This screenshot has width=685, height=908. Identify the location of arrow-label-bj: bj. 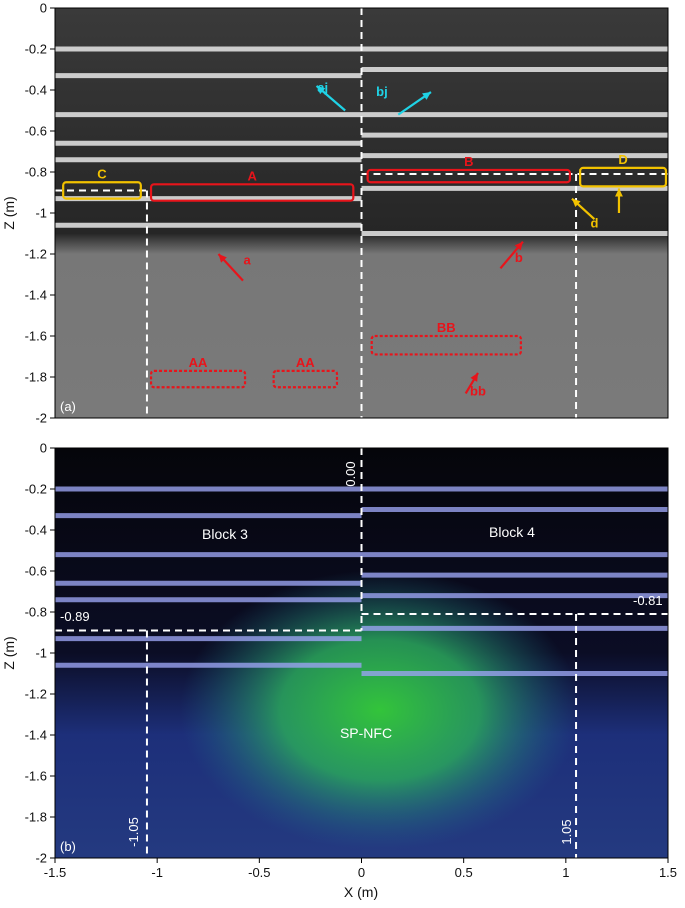
(382, 91).